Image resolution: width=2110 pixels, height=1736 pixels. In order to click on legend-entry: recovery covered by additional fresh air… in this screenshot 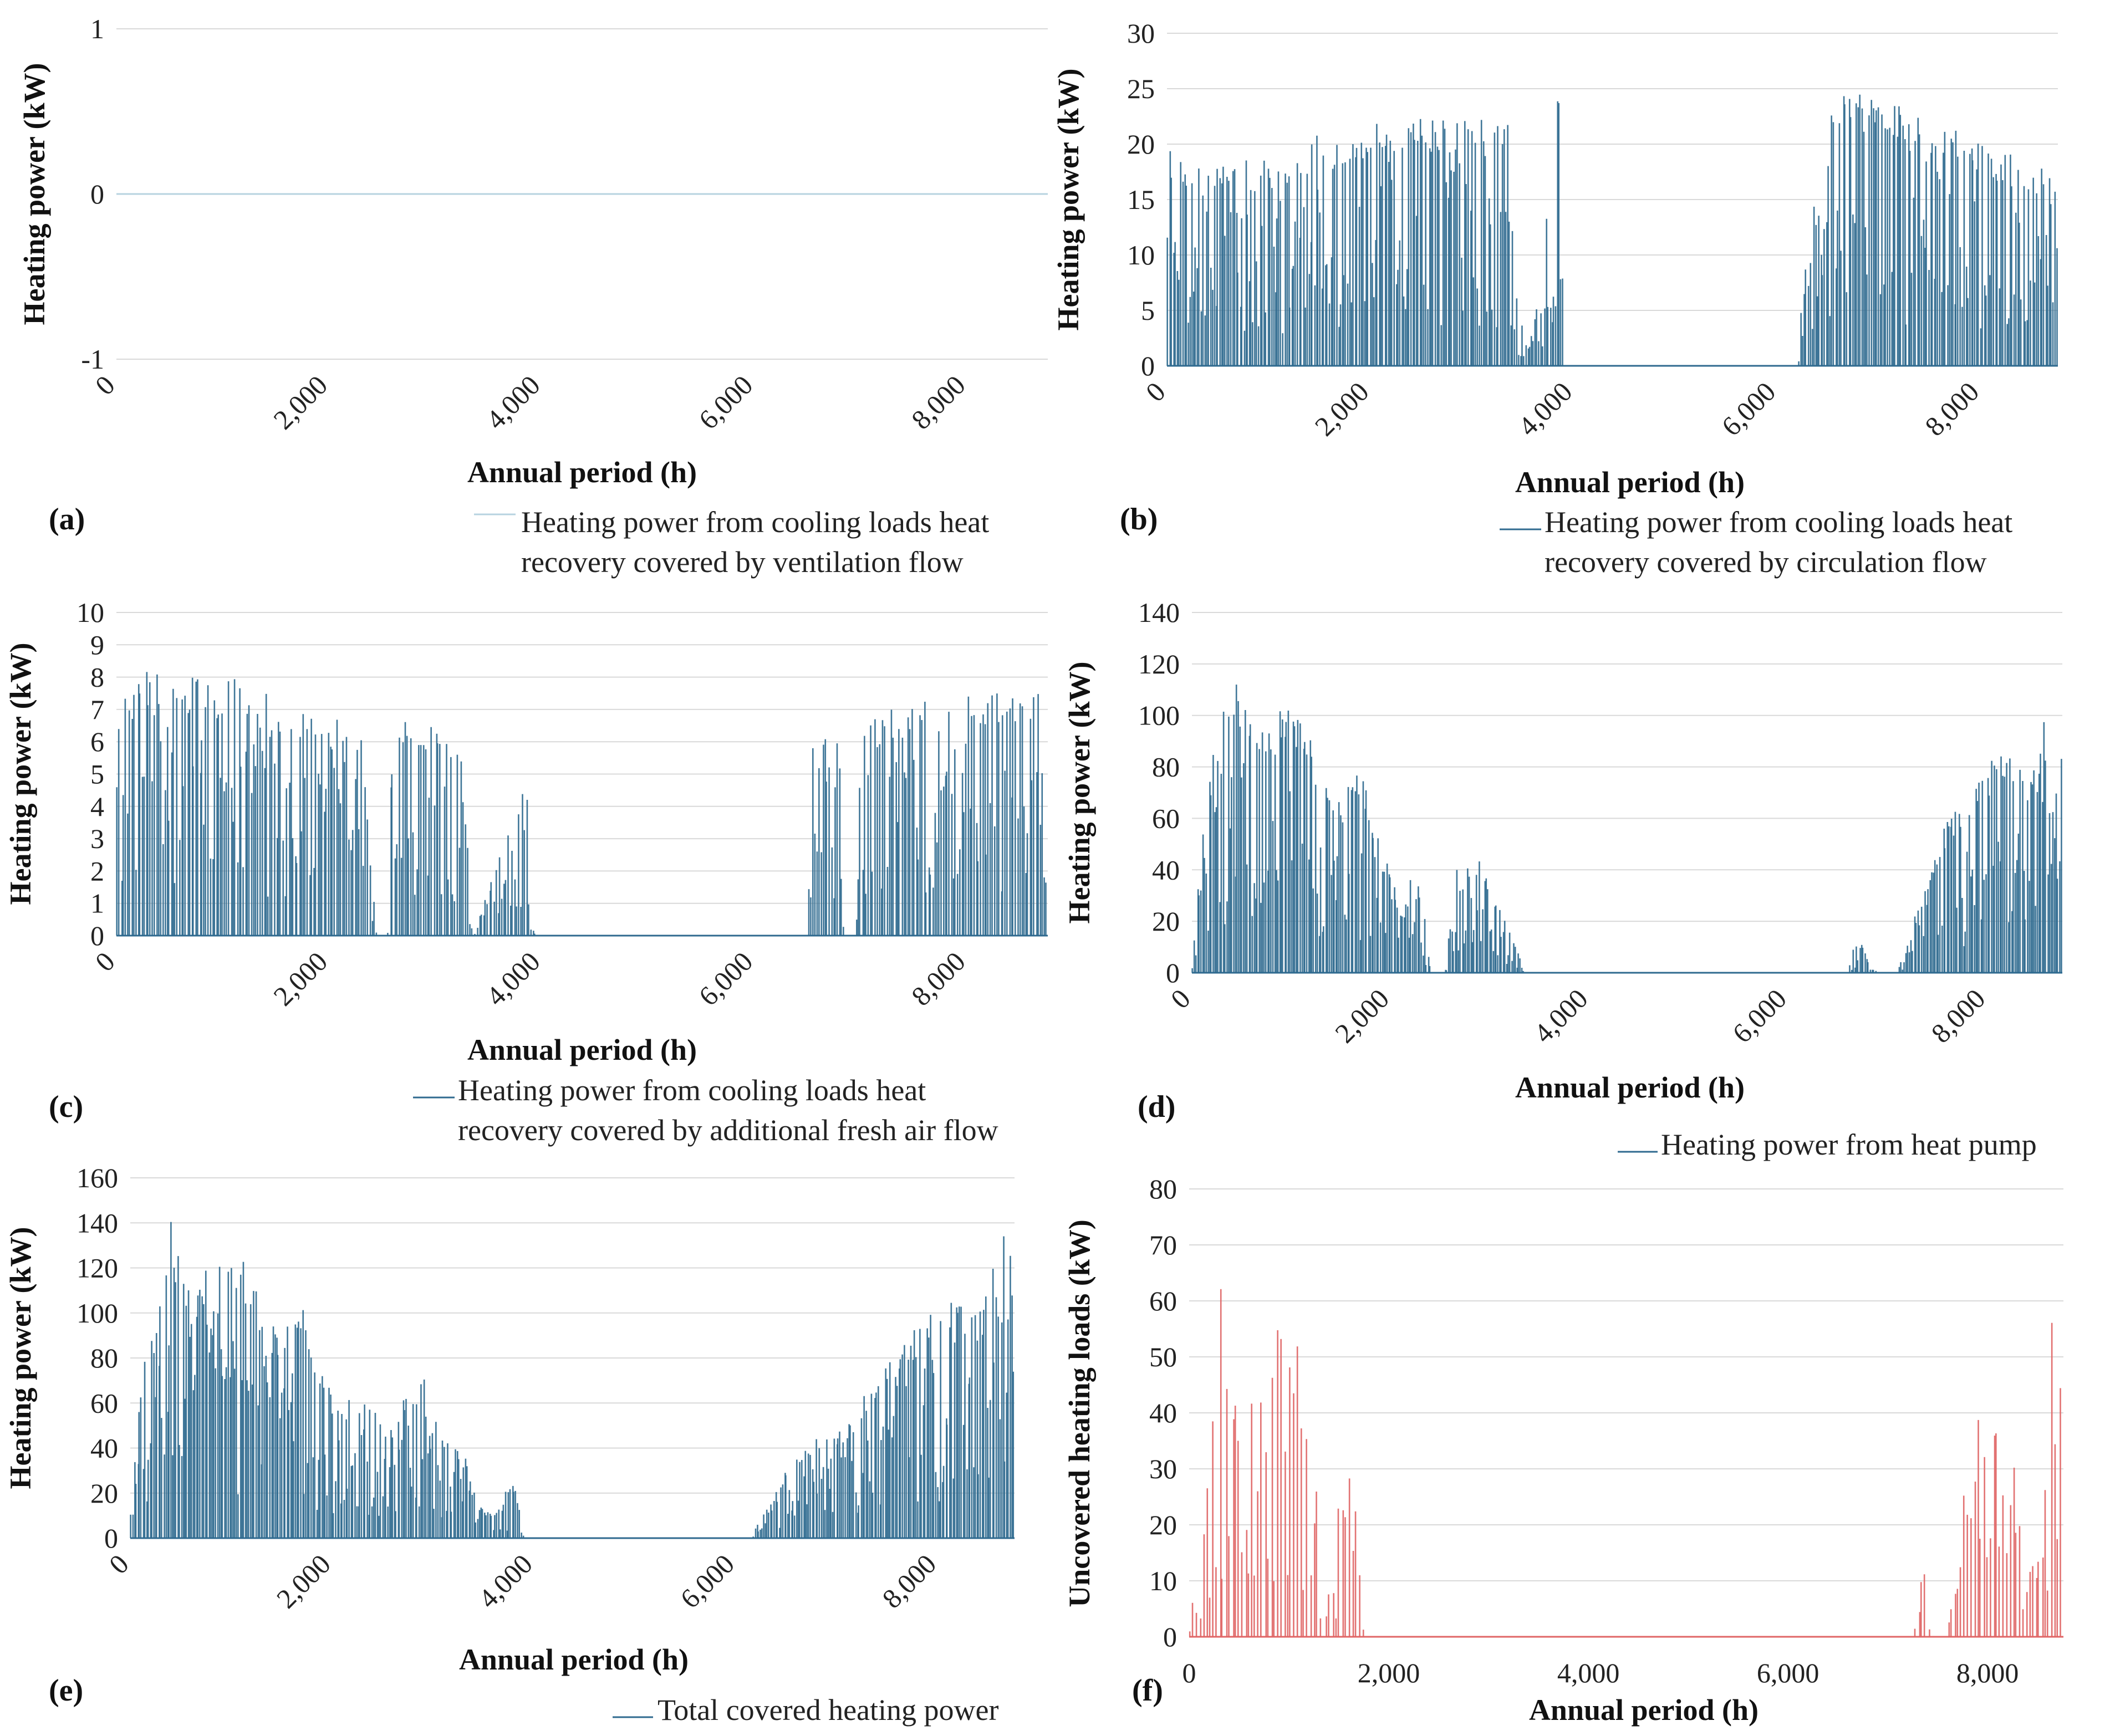, I will do `click(728, 1130)`.